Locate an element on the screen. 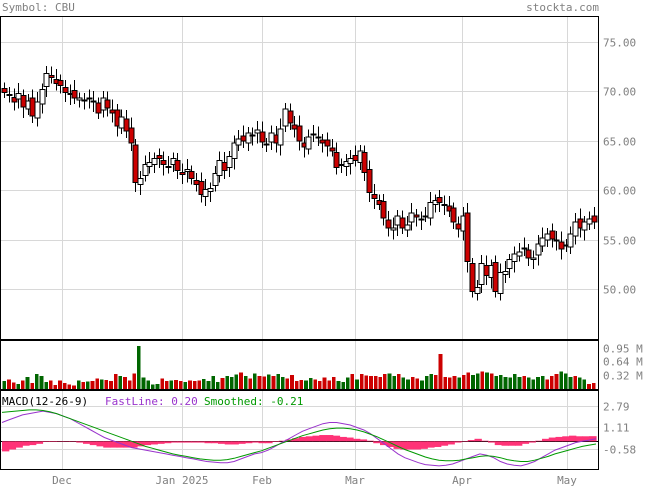  price-tick-label: 70.00 is located at coordinates (619, 92).